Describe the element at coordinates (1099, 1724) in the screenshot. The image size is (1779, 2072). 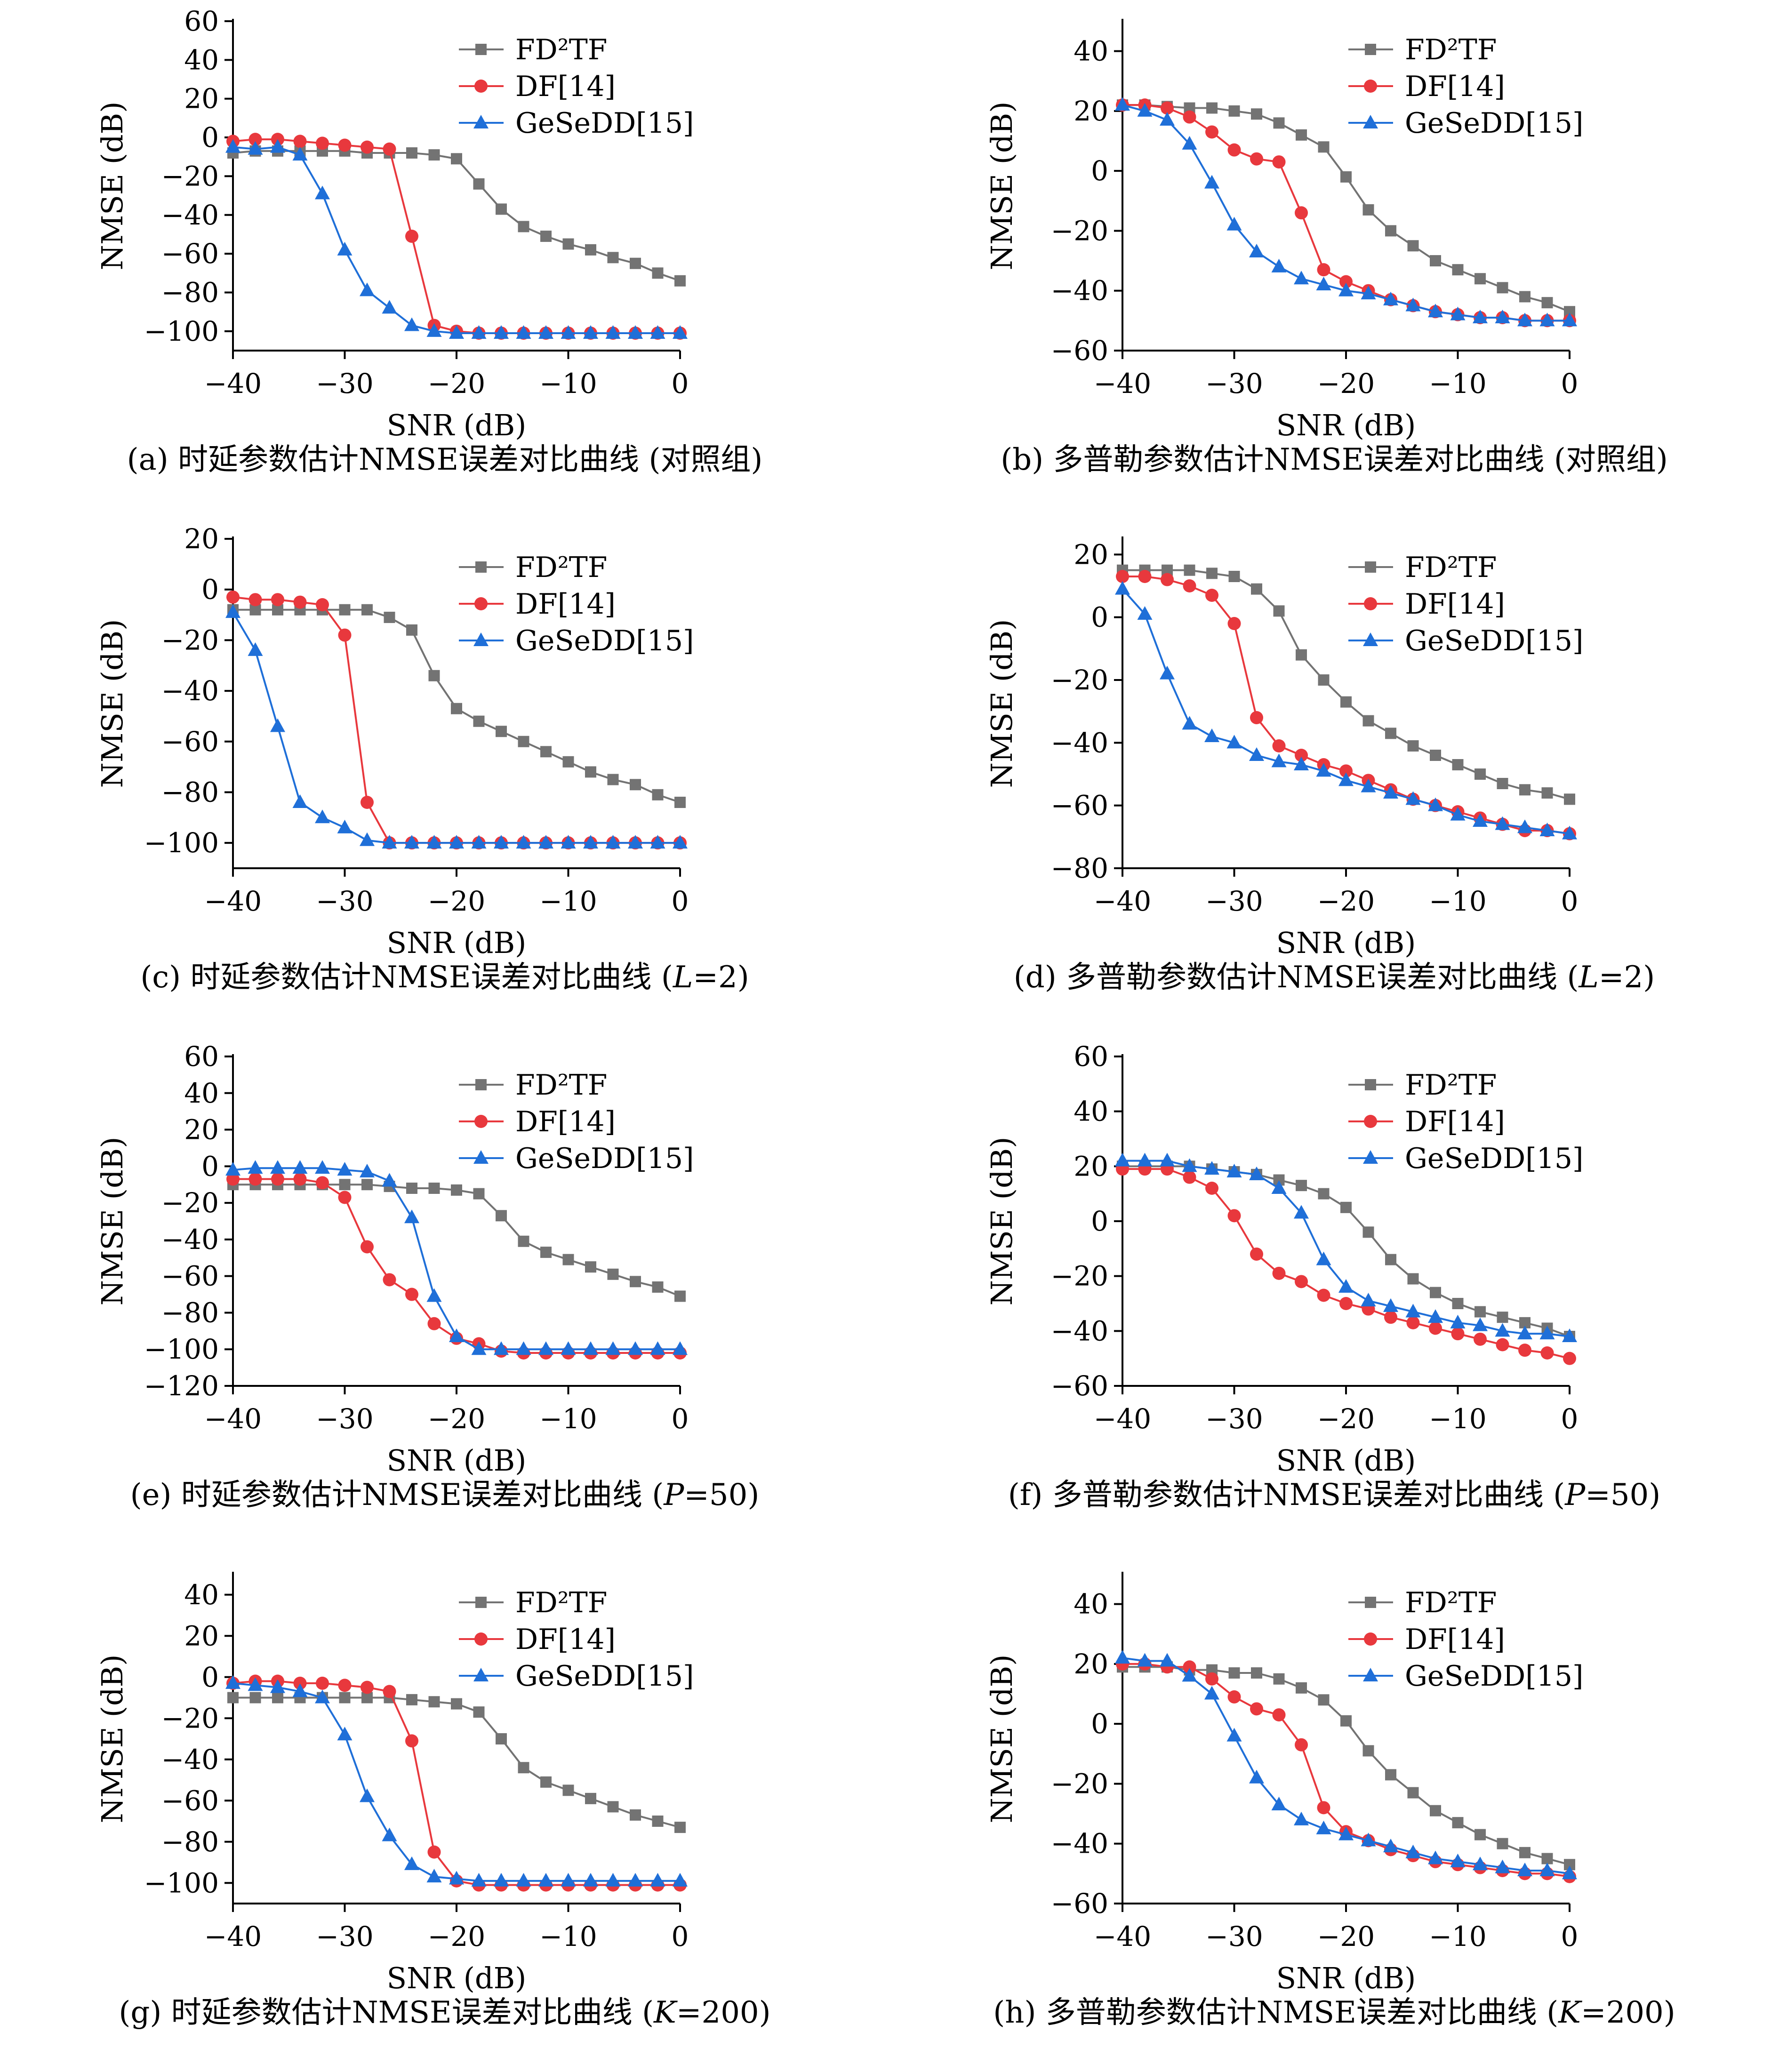
I see `y-tick-label: 0` at that location.